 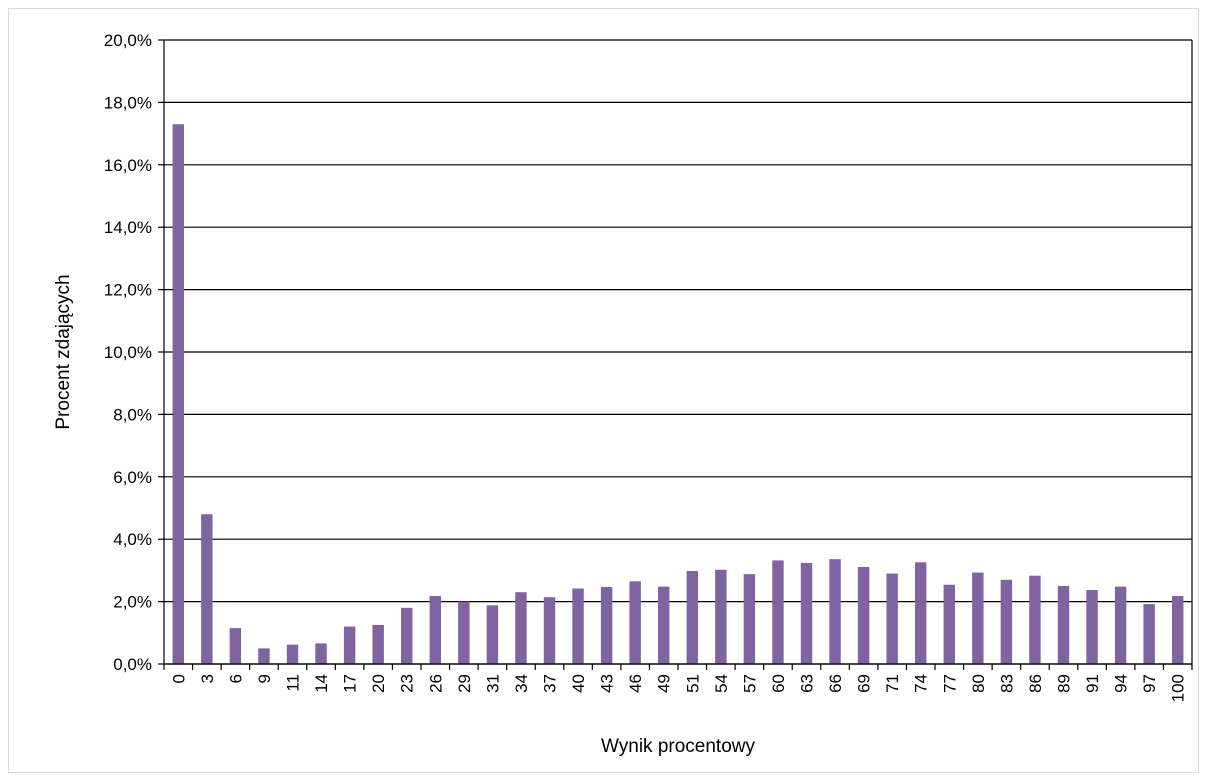 I want to click on y-tick-label: 16,0%, so click(x=128, y=165).